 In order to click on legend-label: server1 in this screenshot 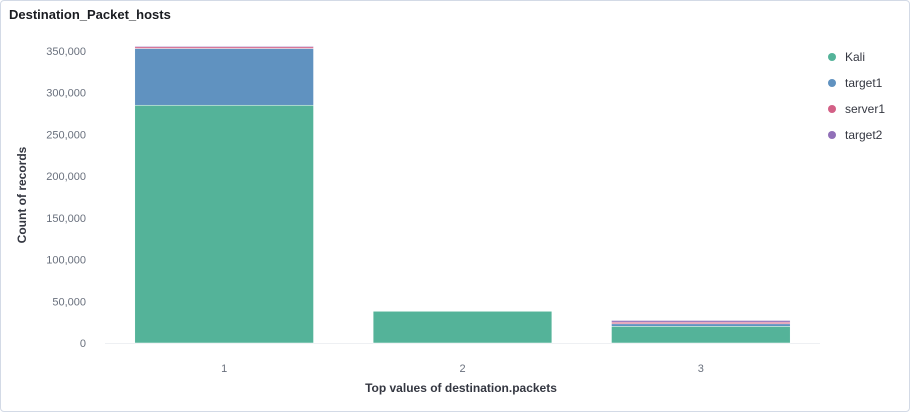, I will do `click(865, 109)`.